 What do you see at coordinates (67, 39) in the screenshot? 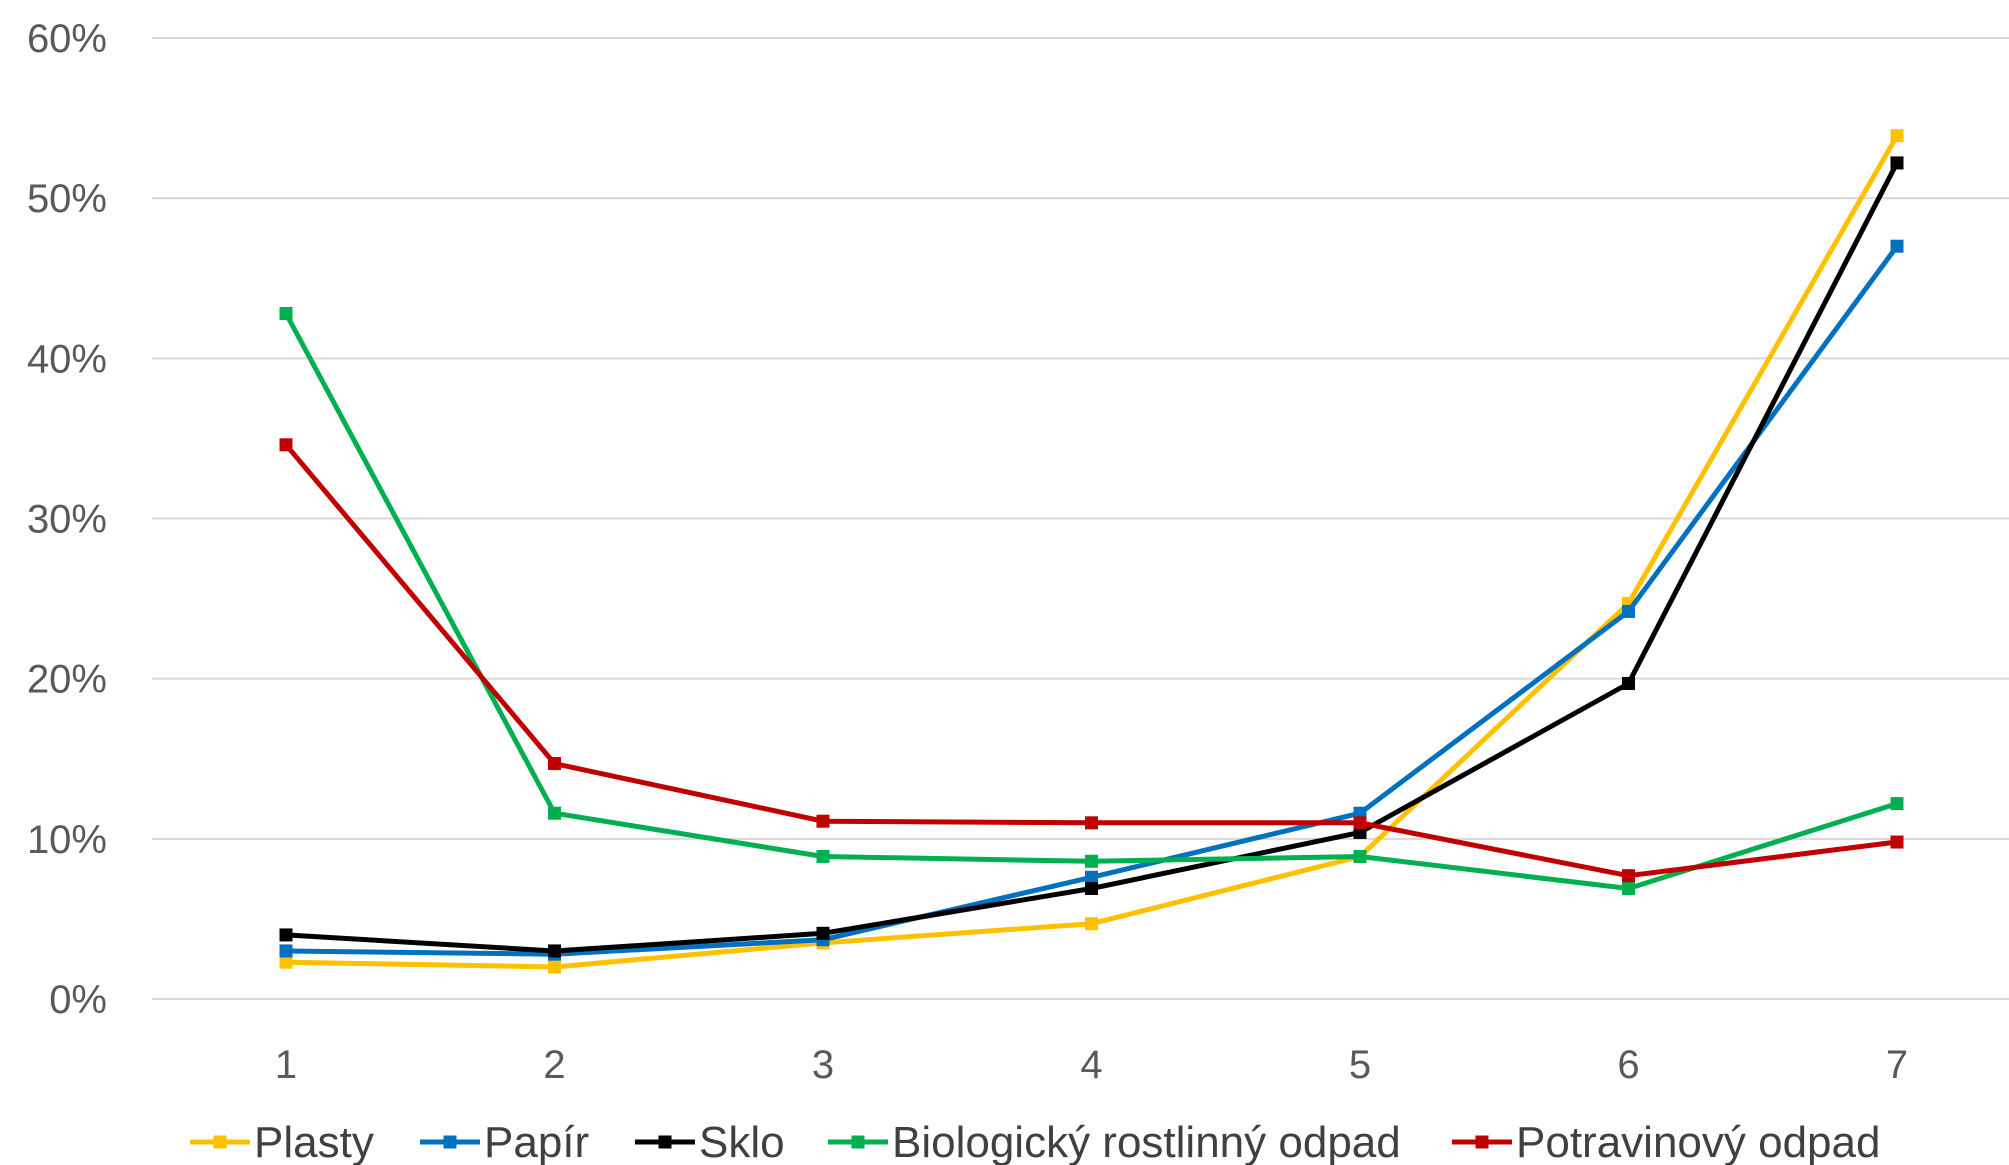
I see `y-tick-label: 60%` at bounding box center [67, 39].